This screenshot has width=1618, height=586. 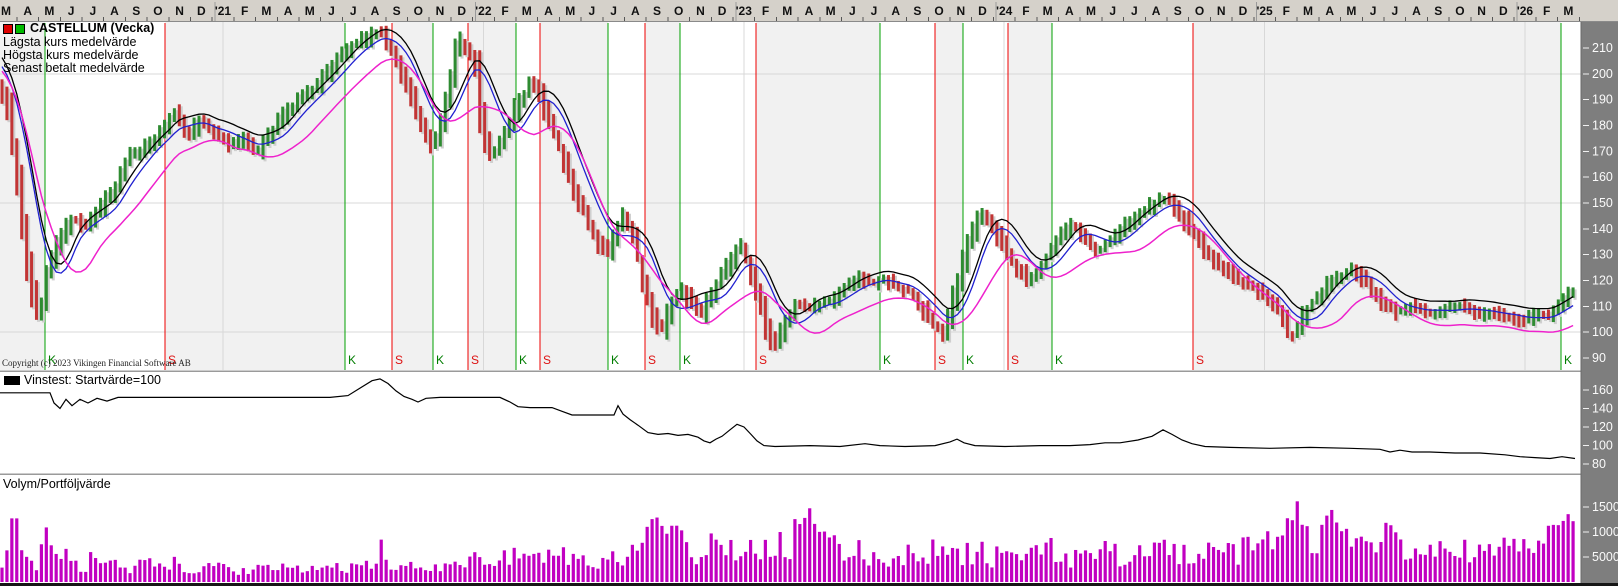 I want to click on svg-text: '22, so click(x=483, y=11).